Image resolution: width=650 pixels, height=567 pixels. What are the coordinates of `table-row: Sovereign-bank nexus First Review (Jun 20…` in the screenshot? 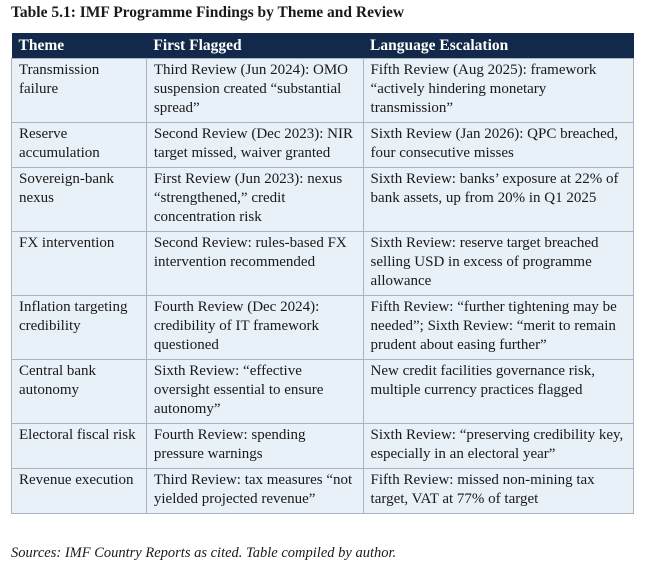 It's located at (323, 199).